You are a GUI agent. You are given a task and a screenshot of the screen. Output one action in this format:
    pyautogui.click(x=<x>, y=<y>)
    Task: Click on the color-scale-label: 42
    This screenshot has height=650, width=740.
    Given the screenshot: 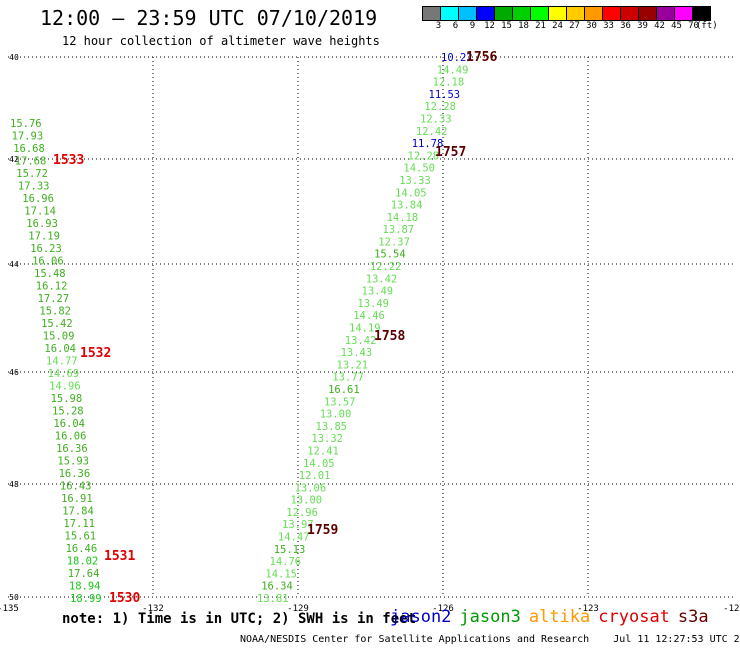 What is the action you would take?
    pyautogui.click(x=659, y=26)
    